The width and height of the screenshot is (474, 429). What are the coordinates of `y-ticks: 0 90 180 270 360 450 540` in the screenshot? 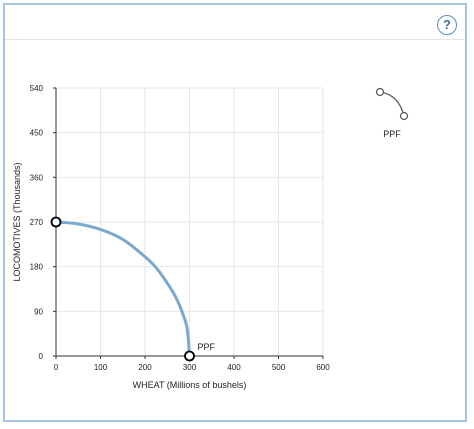 It's located at (43, 222).